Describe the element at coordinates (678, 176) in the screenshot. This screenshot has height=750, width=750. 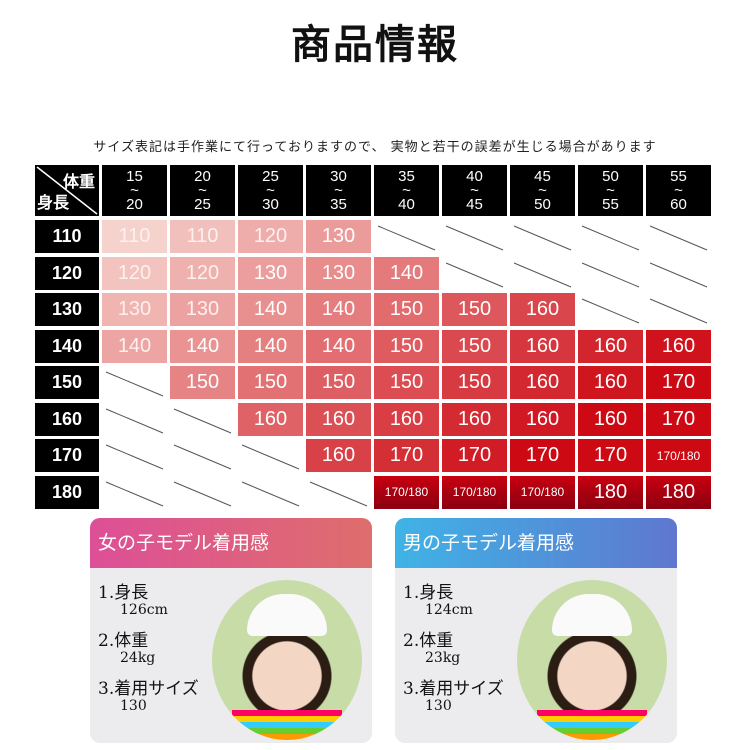
I see `weight-min: 55` at that location.